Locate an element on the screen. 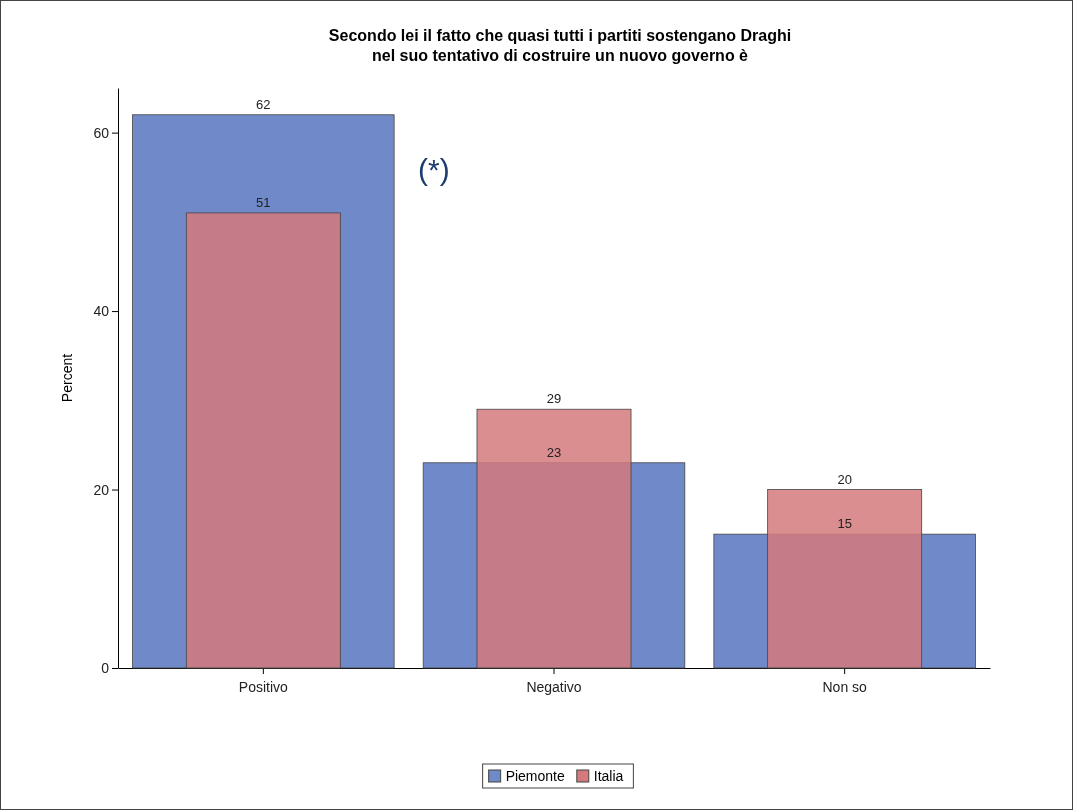  x-tick-label: Non so is located at coordinates (845, 687).